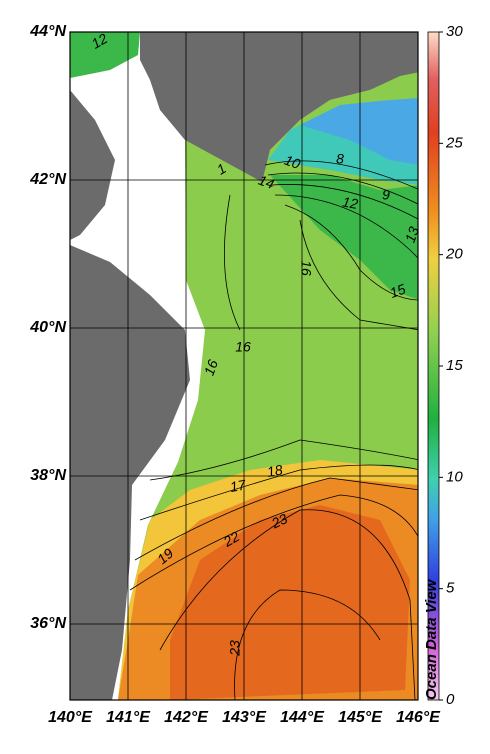 This screenshot has width=490, height=754. Describe the element at coordinates (275, 470) in the screenshot. I see `contour-label: 18` at that location.